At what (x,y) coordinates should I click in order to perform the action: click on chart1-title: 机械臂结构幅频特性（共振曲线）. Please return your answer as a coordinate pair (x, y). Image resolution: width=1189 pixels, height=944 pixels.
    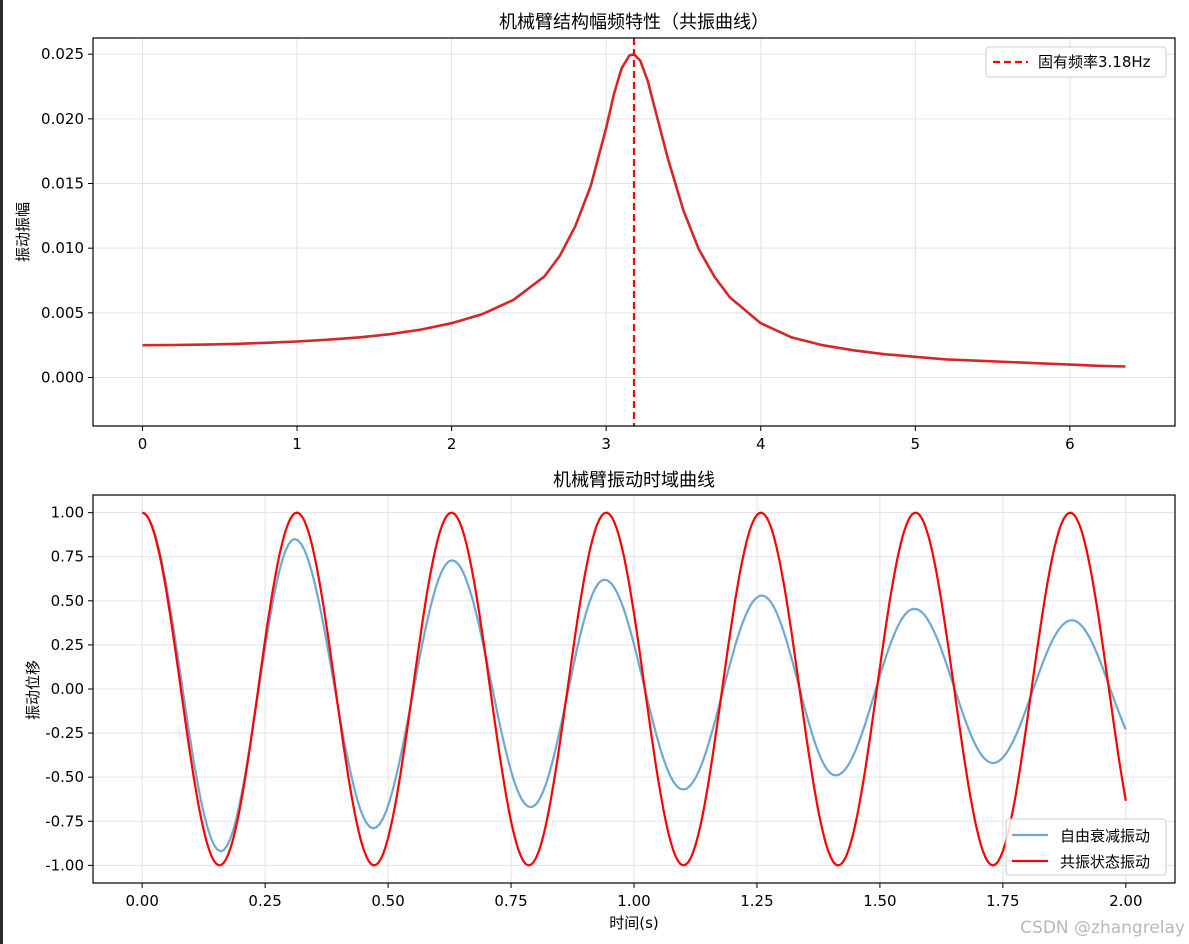
    Looking at the image, I should click on (634, 22).